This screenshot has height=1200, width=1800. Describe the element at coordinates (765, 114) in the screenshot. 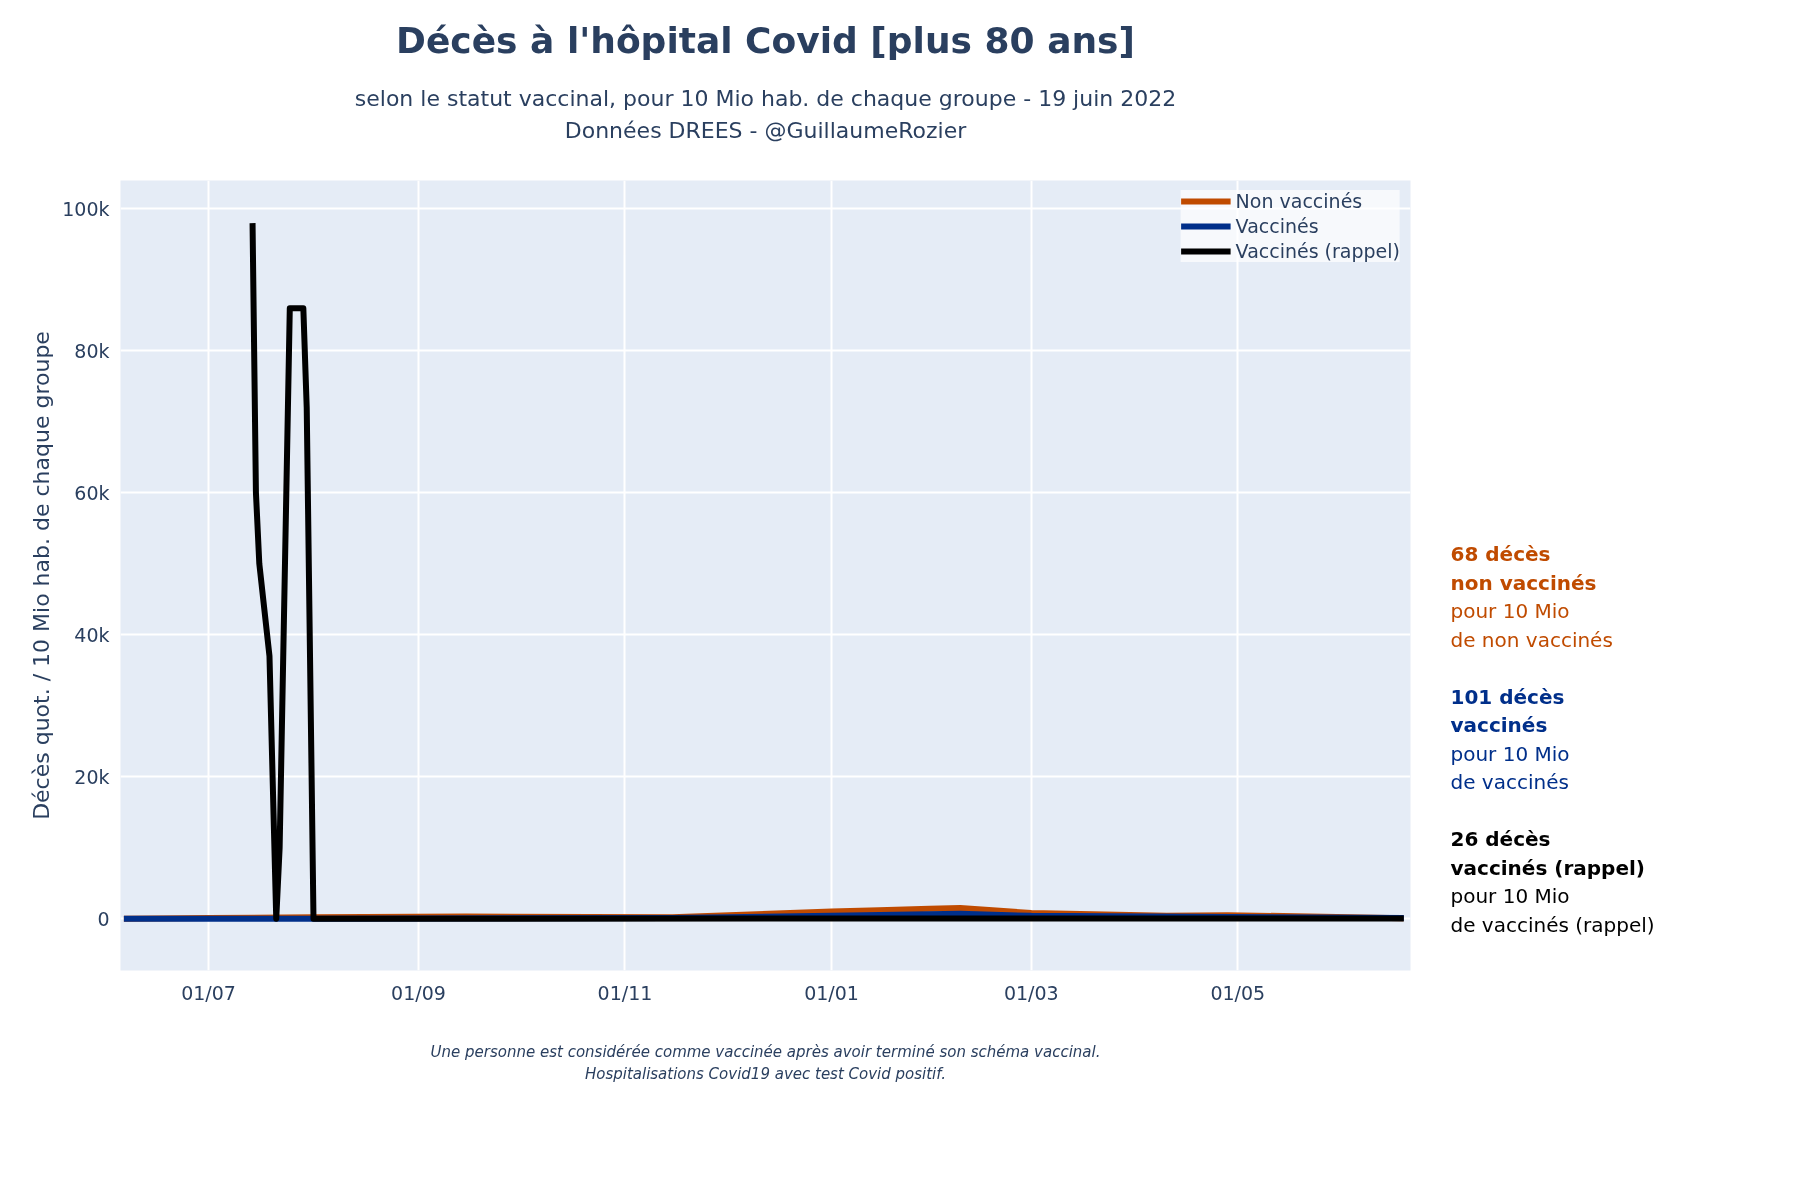

I see `chart-subtitle: selon le statut vaccinal, pour 10 Mio hab. de chaque groupe - 19 juin 2022 Données DREES - @GuillaumeRozier` at that location.